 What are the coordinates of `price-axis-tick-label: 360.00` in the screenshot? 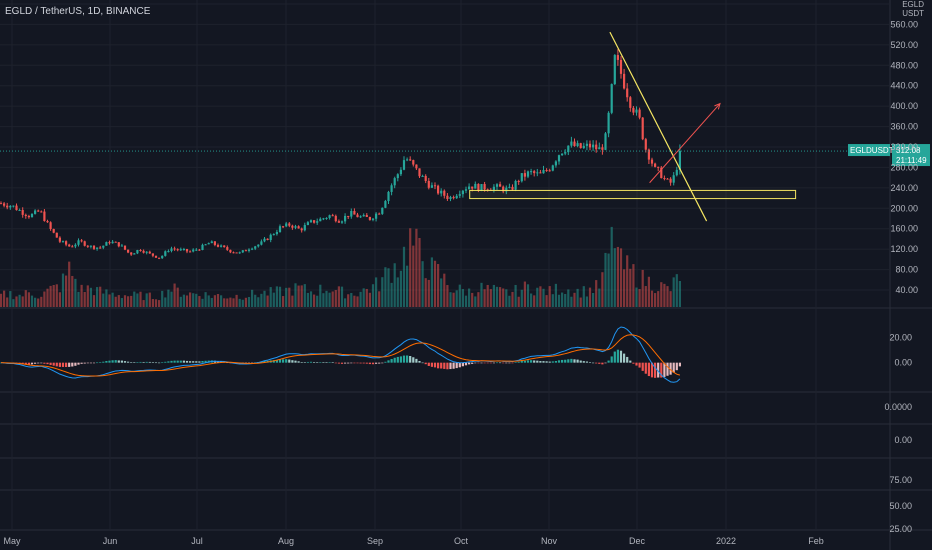 It's located at (904, 127).